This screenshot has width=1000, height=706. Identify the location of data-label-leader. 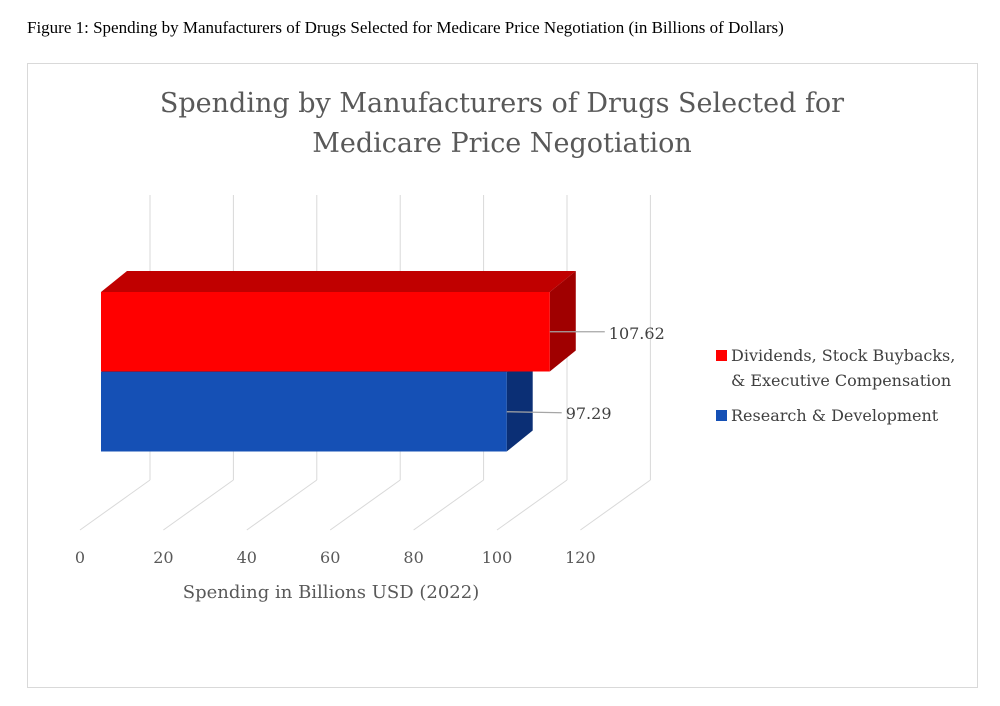
(534, 412).